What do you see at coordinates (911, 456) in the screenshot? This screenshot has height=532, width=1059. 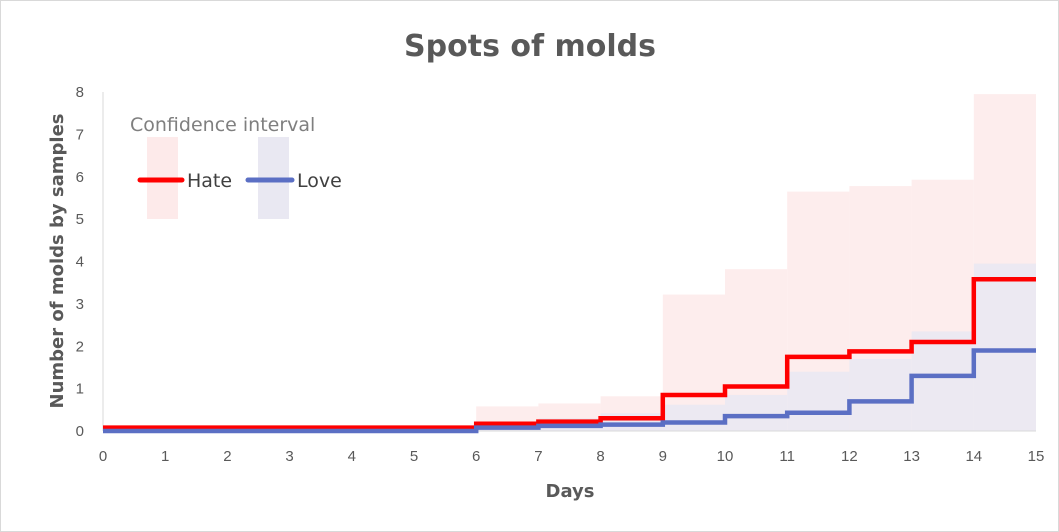 I see `x-tick-label: 13` at bounding box center [911, 456].